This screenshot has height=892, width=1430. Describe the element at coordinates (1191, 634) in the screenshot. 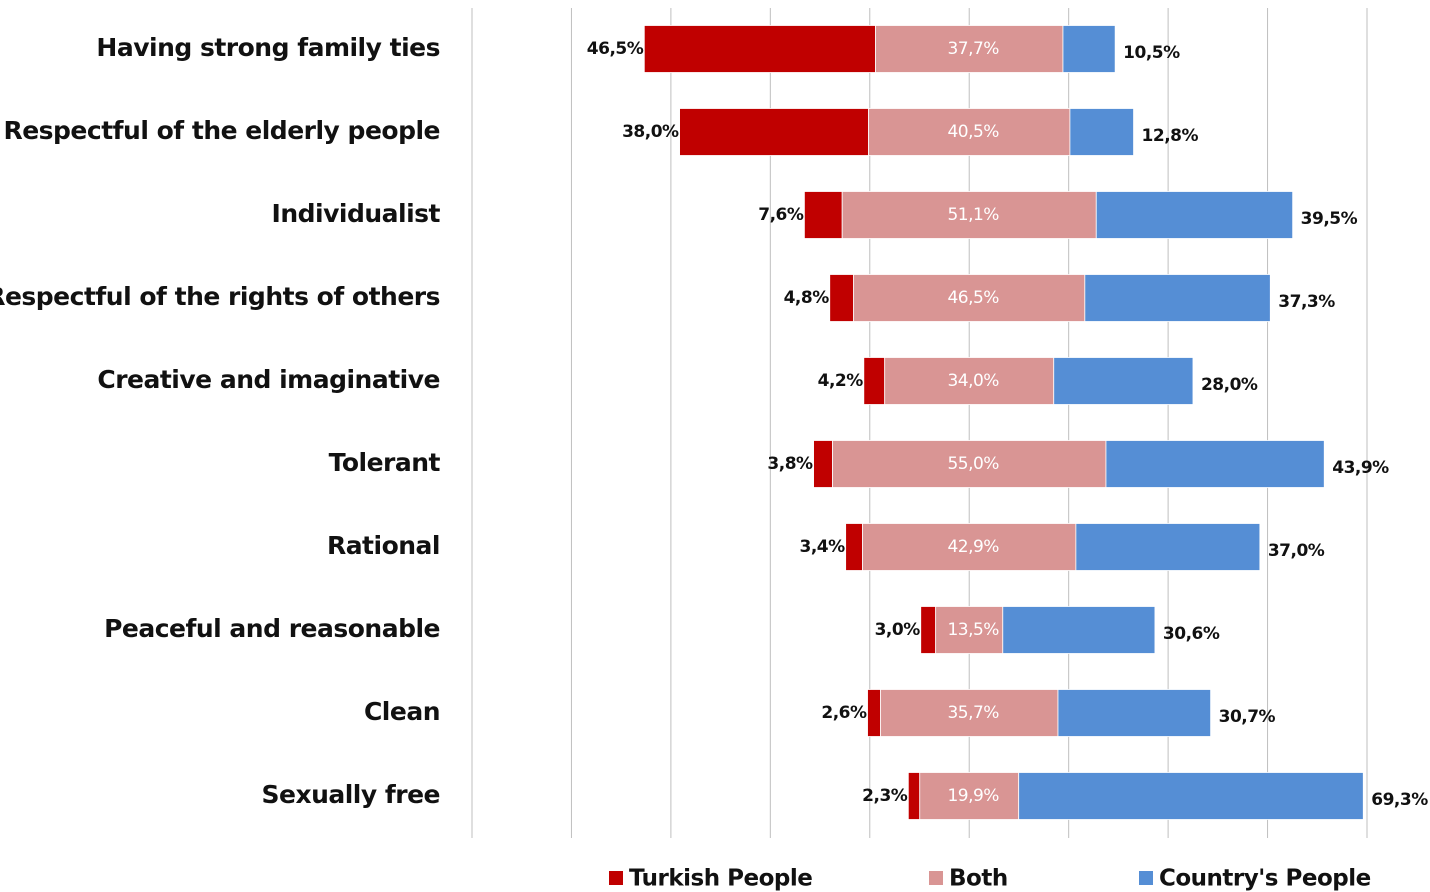

I see `data-label: 30,6%` at that location.